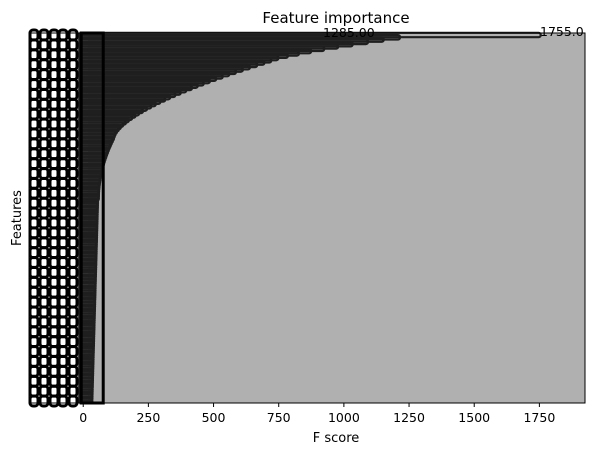 Image resolution: width=598 pixels, height=455 pixels. I want to click on x-tick-label-0: 0, so click(83, 417).